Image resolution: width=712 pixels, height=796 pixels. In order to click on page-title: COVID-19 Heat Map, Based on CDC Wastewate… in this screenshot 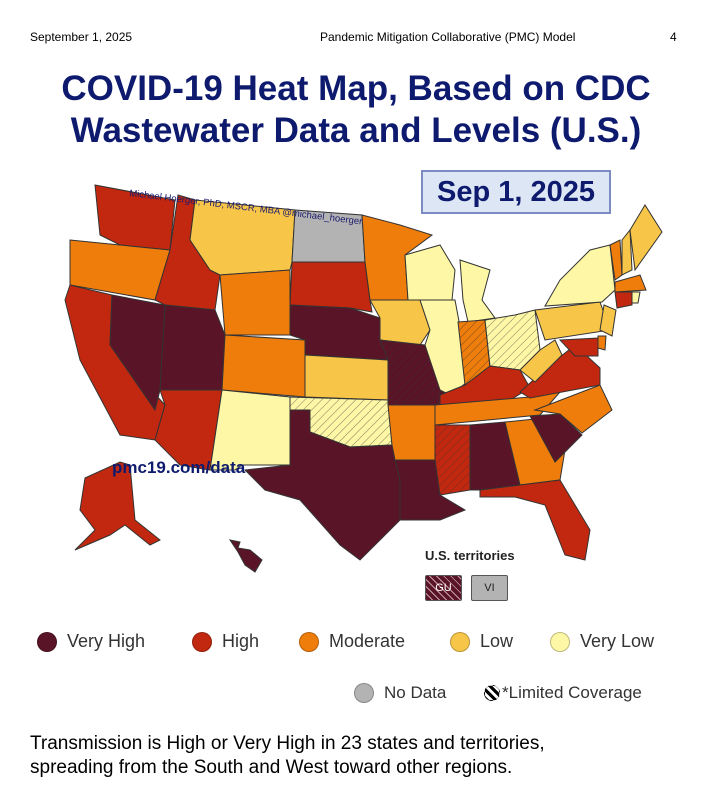, I will do `click(356, 110)`.